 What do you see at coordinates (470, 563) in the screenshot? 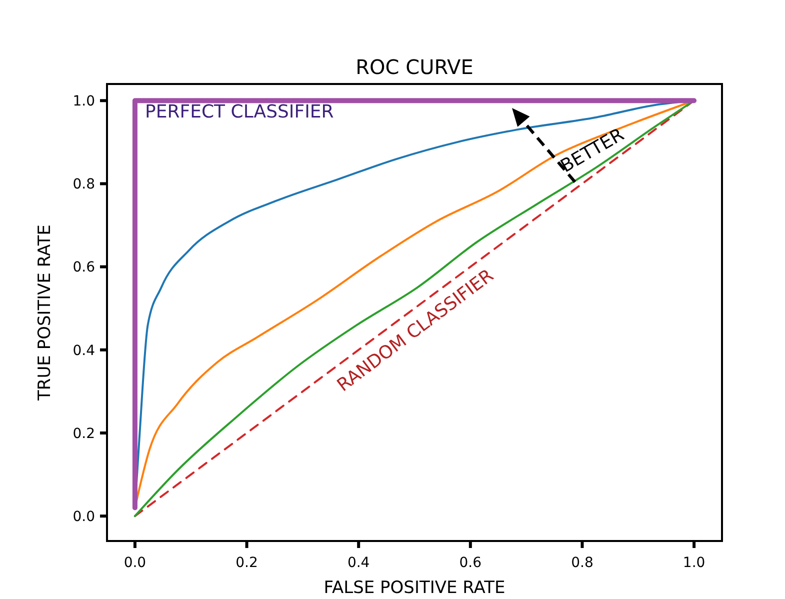
I see `x-tick-label: 0.6` at bounding box center [470, 563].